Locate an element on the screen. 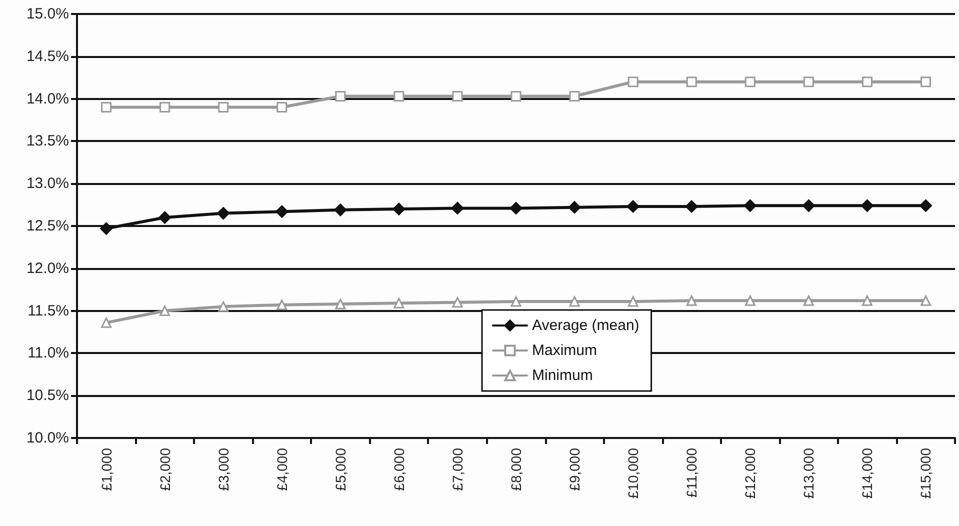 This screenshot has width=959, height=526. y-tick-label: 10.0% is located at coordinates (47, 438).